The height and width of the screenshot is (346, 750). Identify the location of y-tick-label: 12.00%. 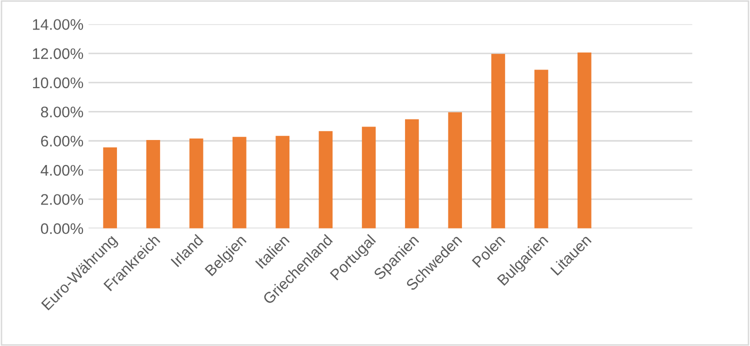
(58, 54).